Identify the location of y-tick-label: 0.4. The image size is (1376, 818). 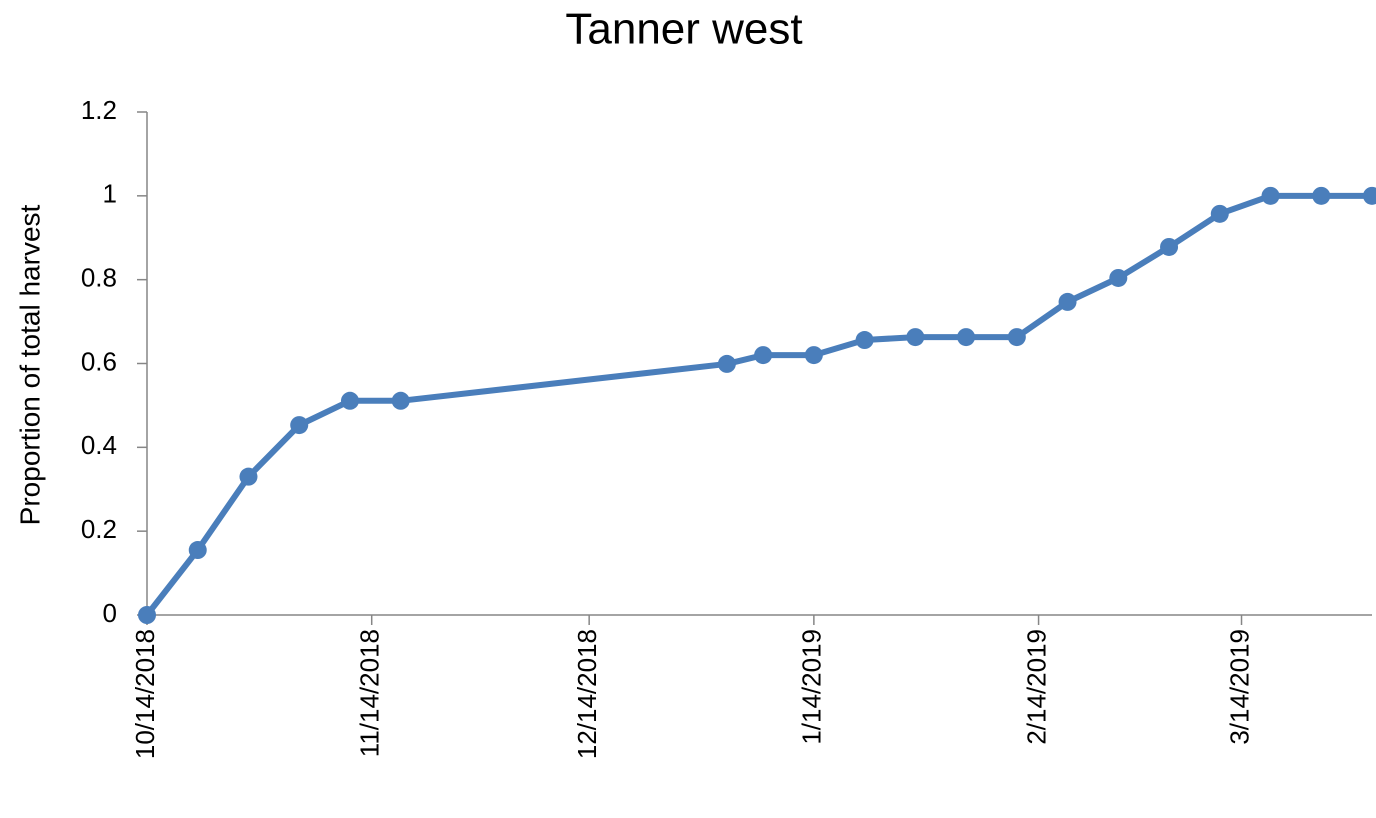
(99, 445).